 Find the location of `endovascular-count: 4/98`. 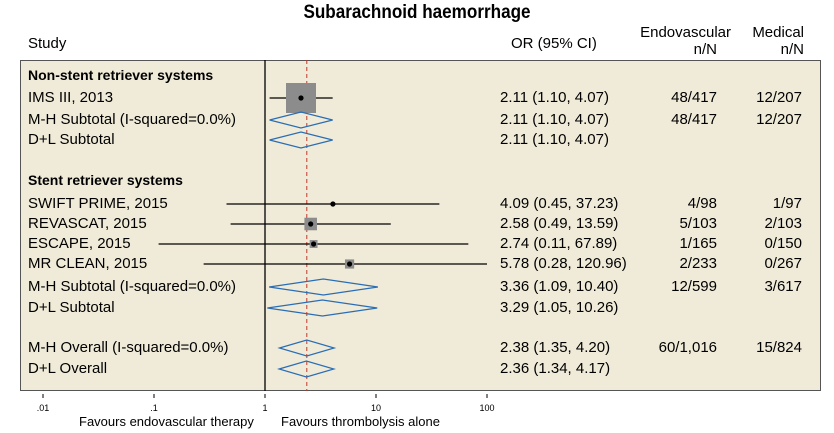

endovascular-count: 4/98 is located at coordinates (702, 203).